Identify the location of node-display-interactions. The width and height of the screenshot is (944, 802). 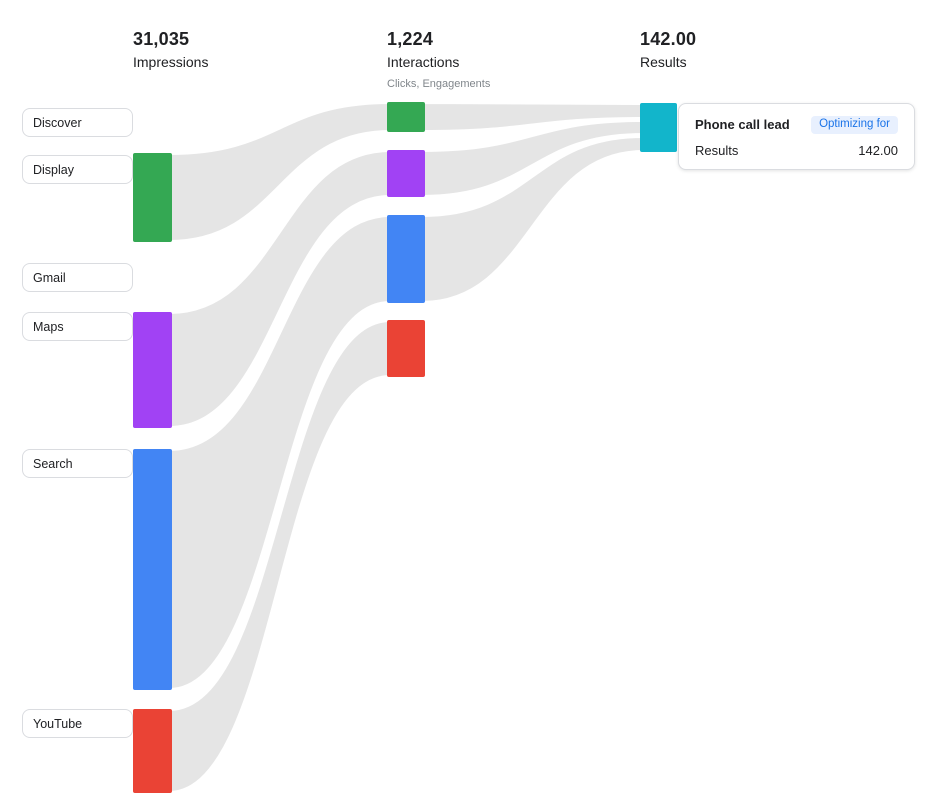
(406, 117).